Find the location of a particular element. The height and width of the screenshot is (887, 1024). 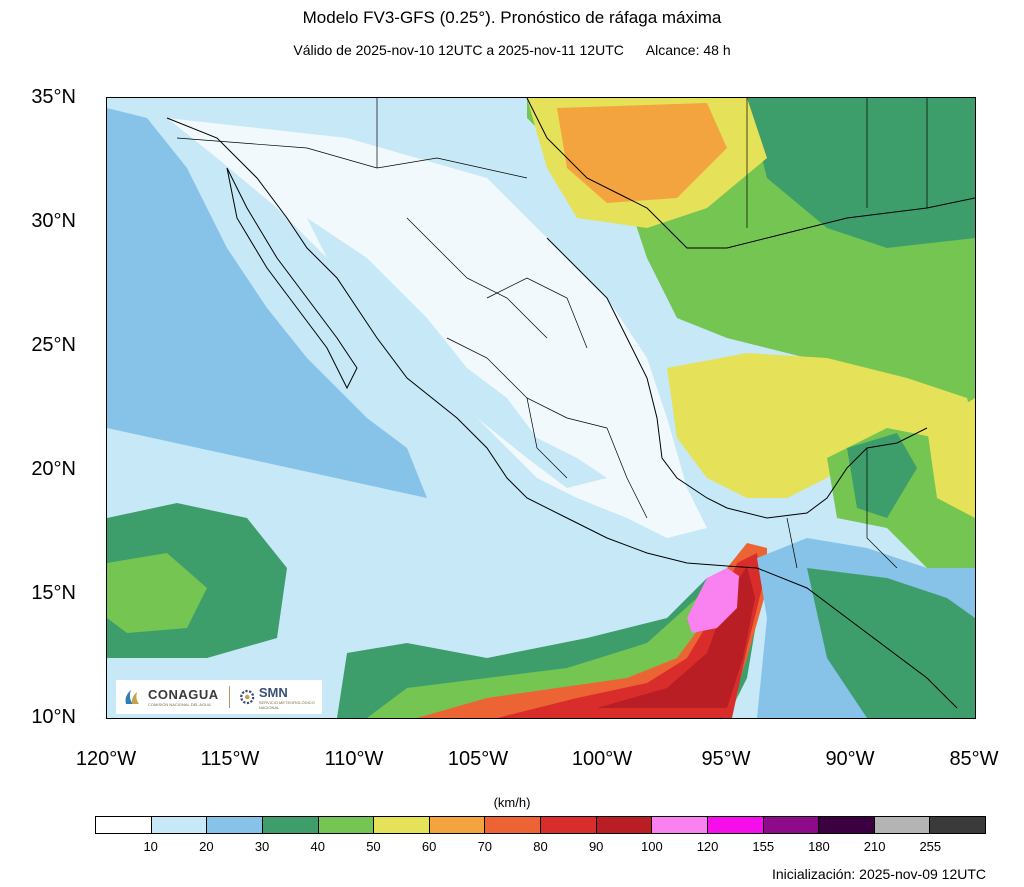

colorbar-tick-label: 50 is located at coordinates (373, 846).